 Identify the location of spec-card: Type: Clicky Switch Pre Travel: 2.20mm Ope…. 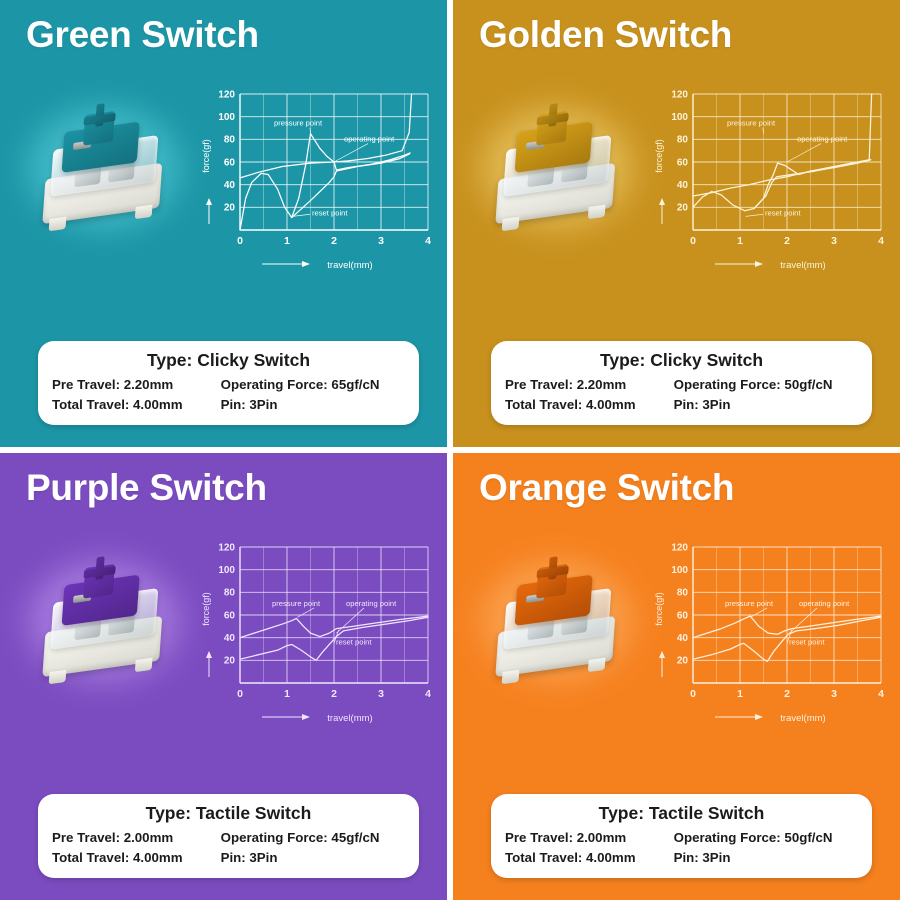
(681, 383).